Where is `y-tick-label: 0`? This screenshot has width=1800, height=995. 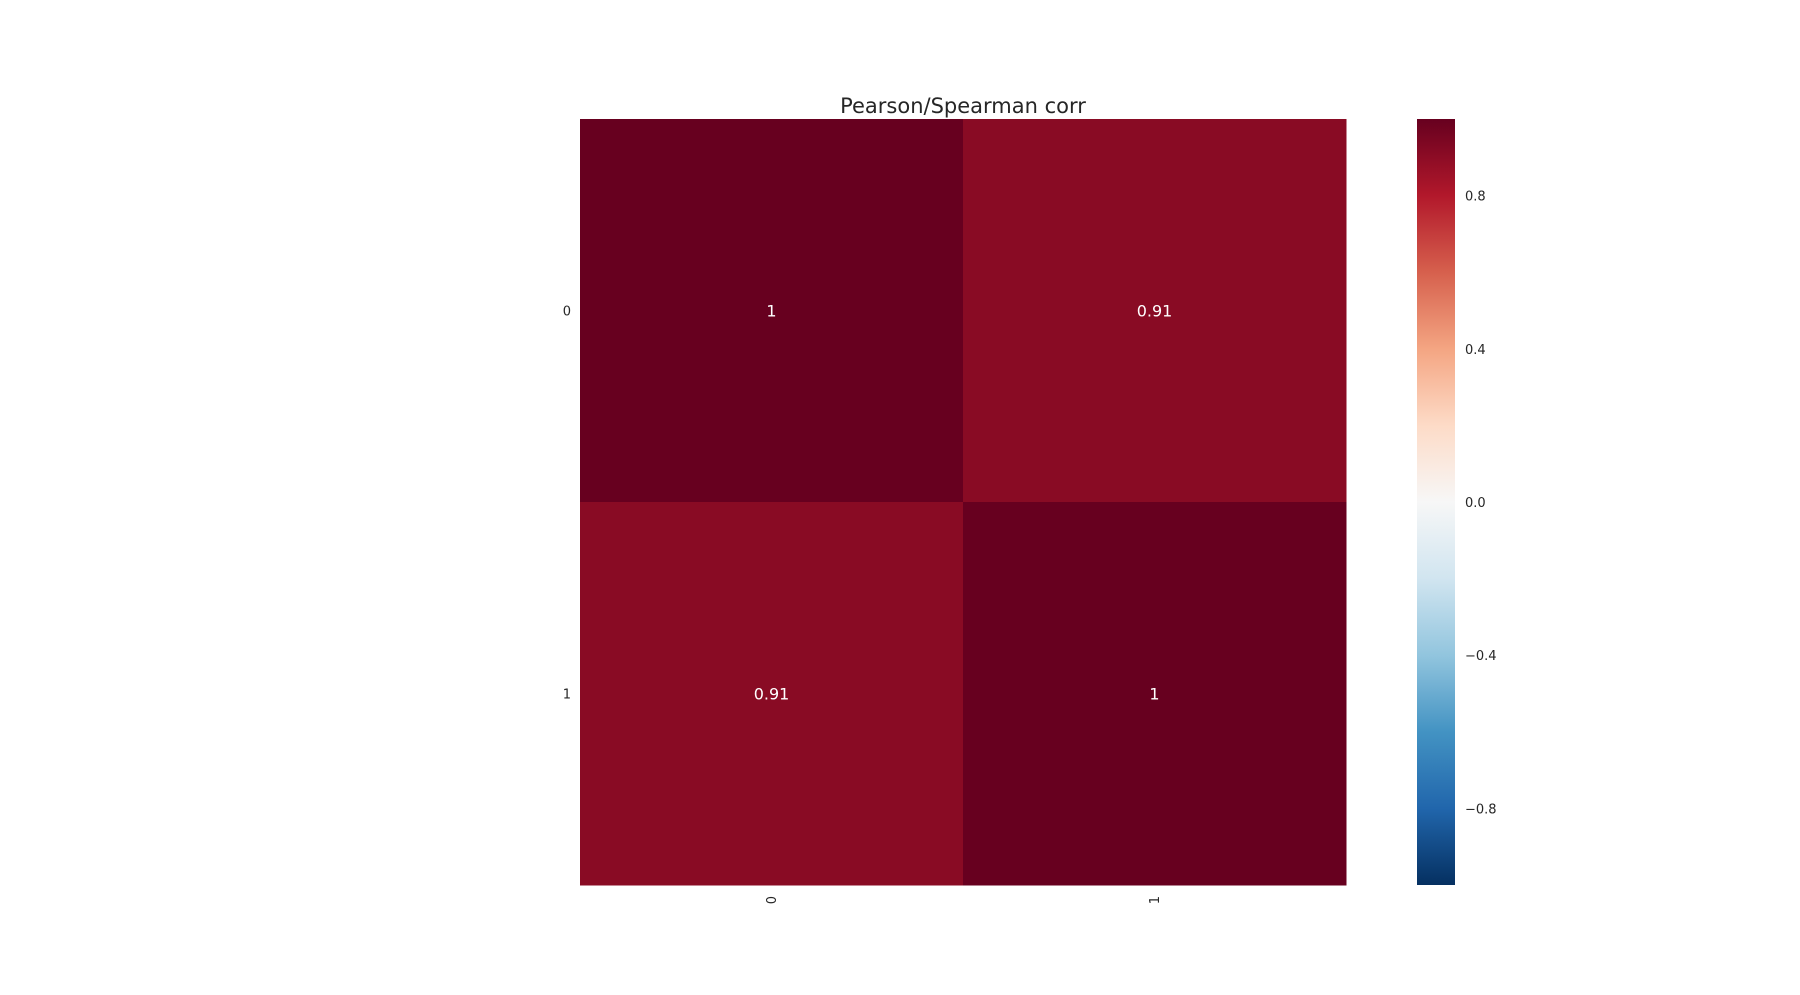
y-tick-label: 0 is located at coordinates (567, 312).